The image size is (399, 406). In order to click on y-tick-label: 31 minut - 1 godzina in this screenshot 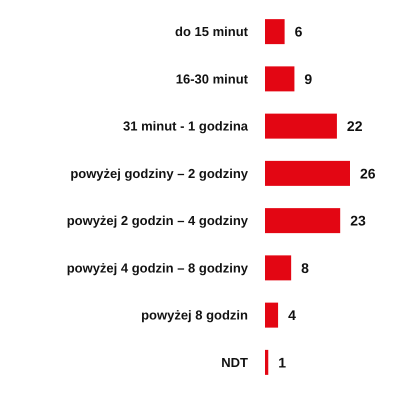, I will do `click(186, 126)`.